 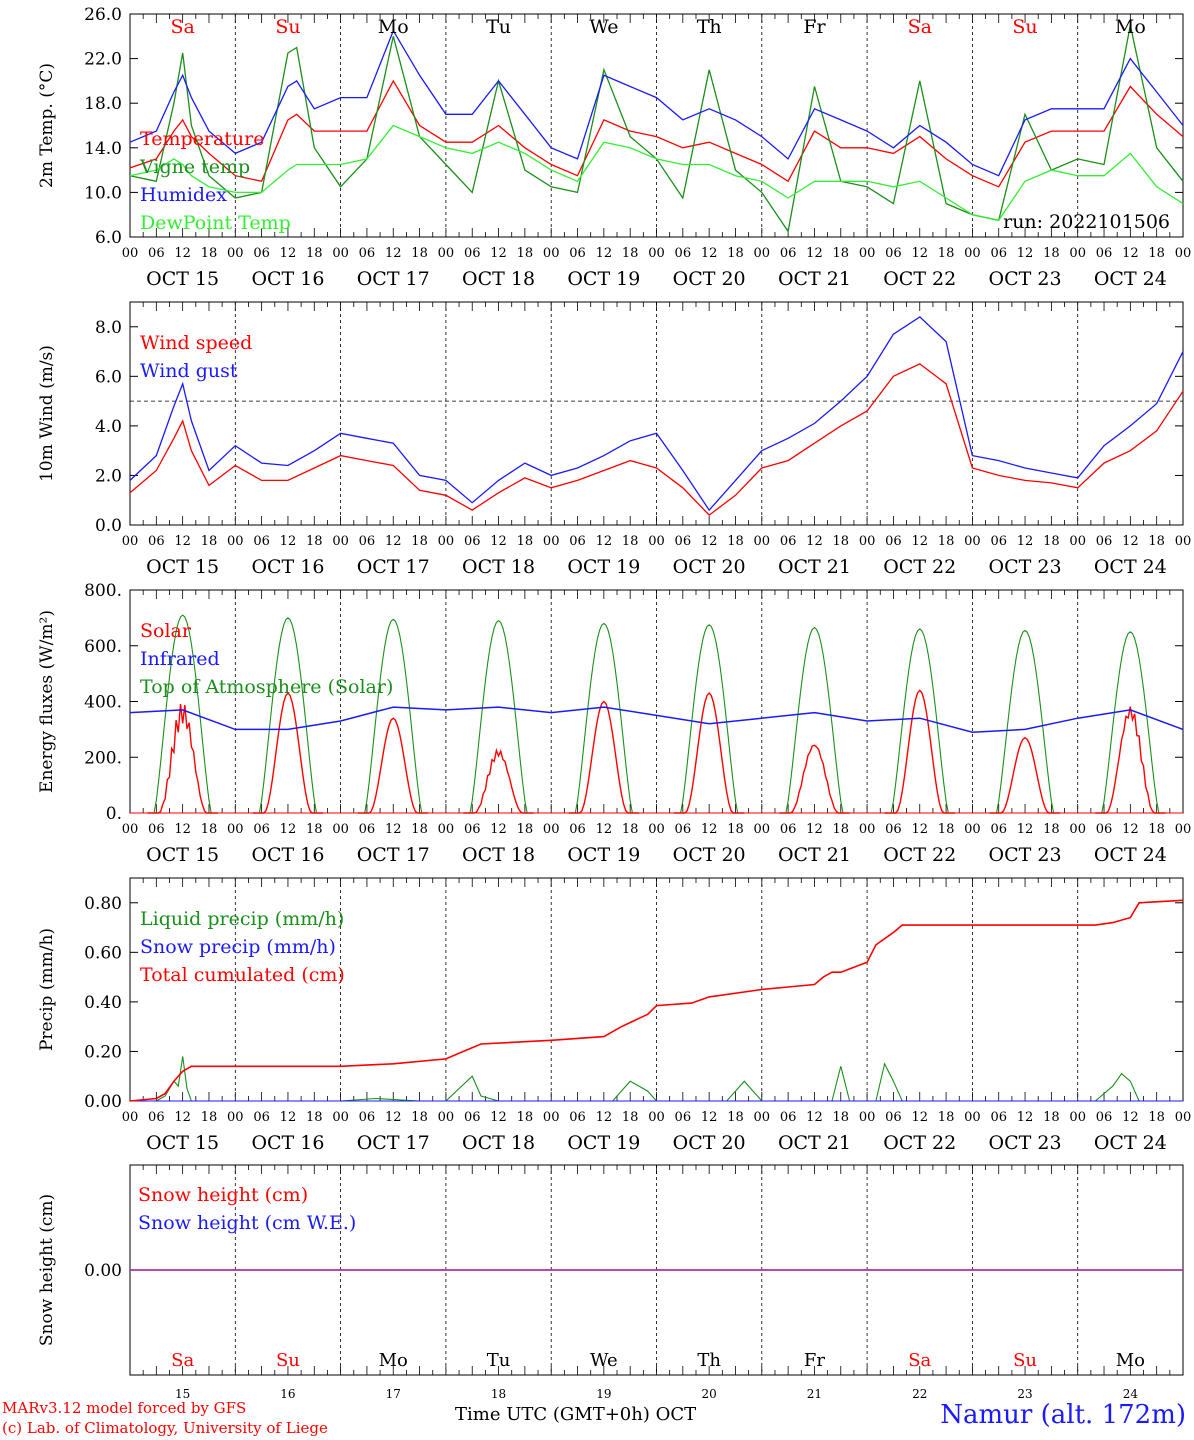 I want to click on day-number-label: 20, so click(x=709, y=1394).